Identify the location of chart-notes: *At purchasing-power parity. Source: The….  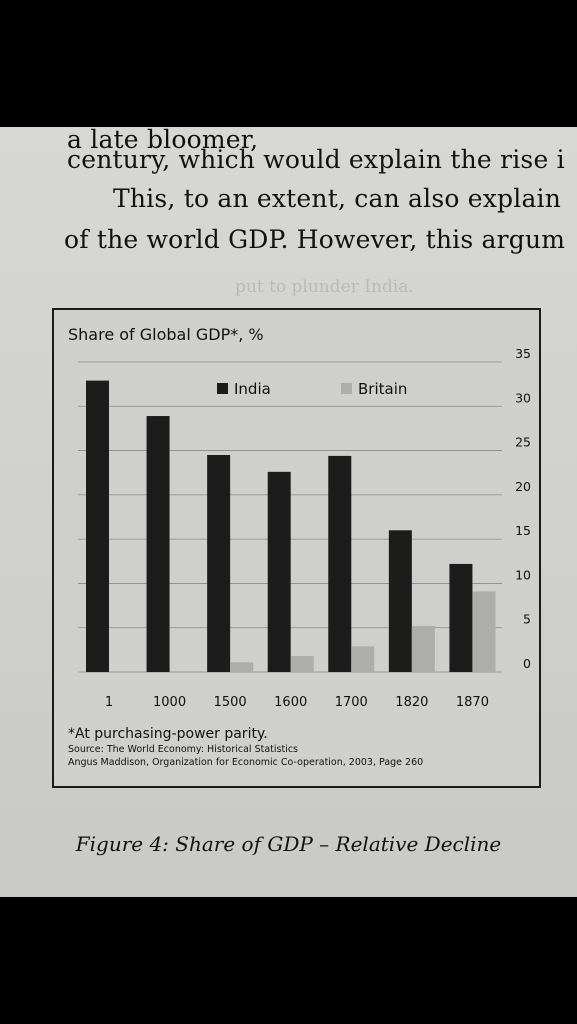
(245, 747).